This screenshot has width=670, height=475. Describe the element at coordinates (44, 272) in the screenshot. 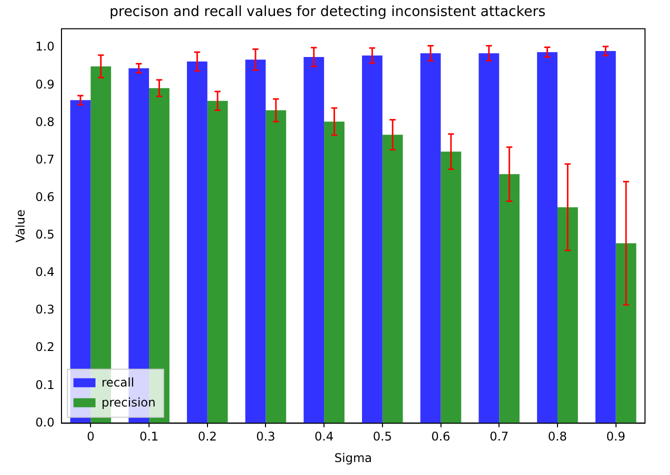

I see `y-tick-label: 0.4` at that location.